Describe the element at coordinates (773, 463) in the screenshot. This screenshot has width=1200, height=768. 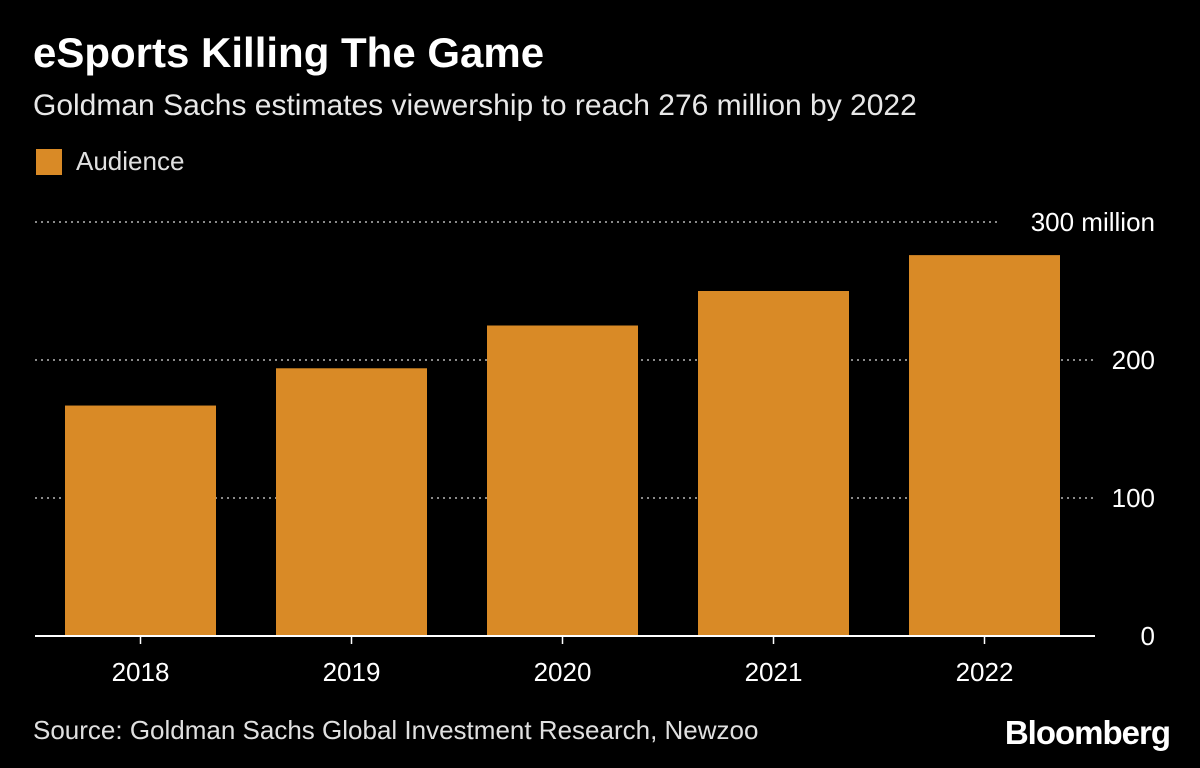
I see `bar-2021` at that location.